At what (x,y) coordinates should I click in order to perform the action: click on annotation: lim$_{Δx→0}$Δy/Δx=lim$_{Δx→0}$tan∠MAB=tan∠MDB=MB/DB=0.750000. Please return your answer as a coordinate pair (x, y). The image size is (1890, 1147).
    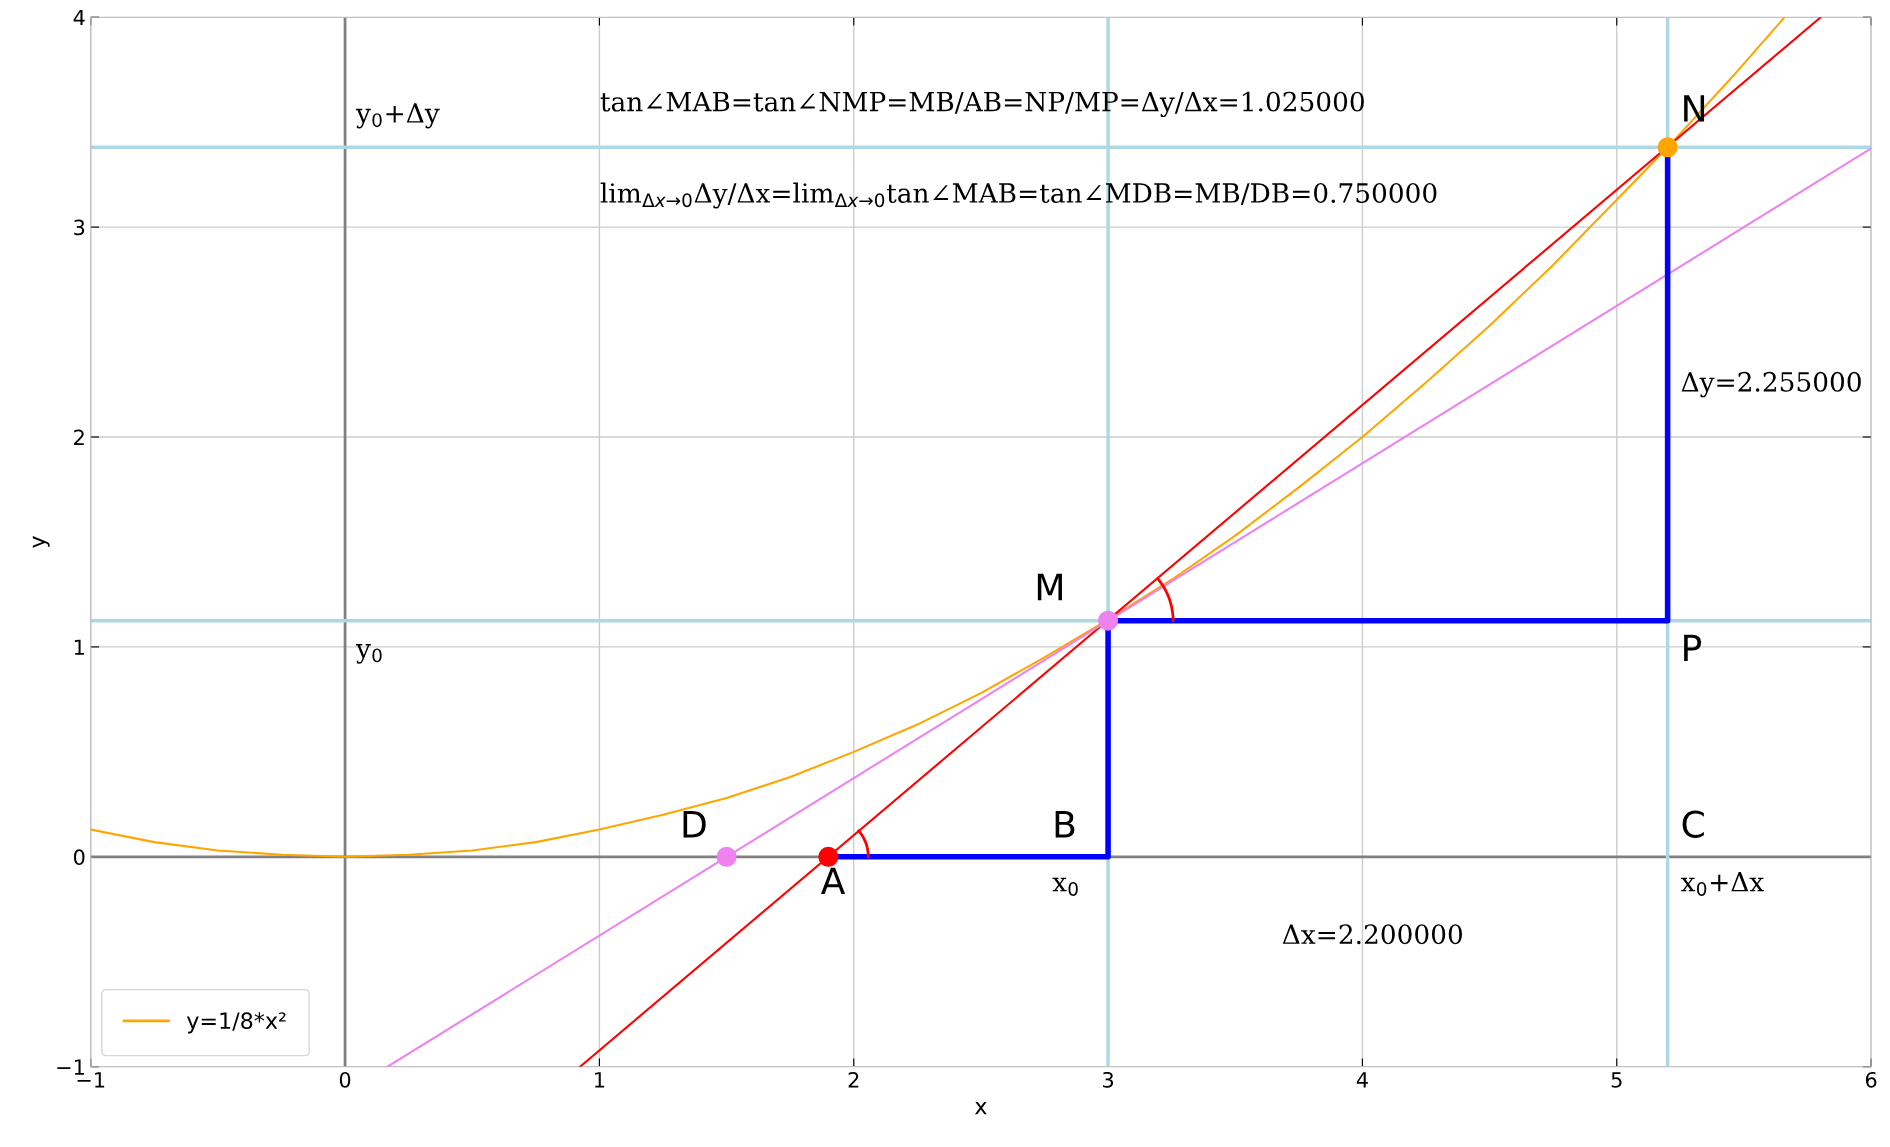
    Looking at the image, I should click on (1018, 195).